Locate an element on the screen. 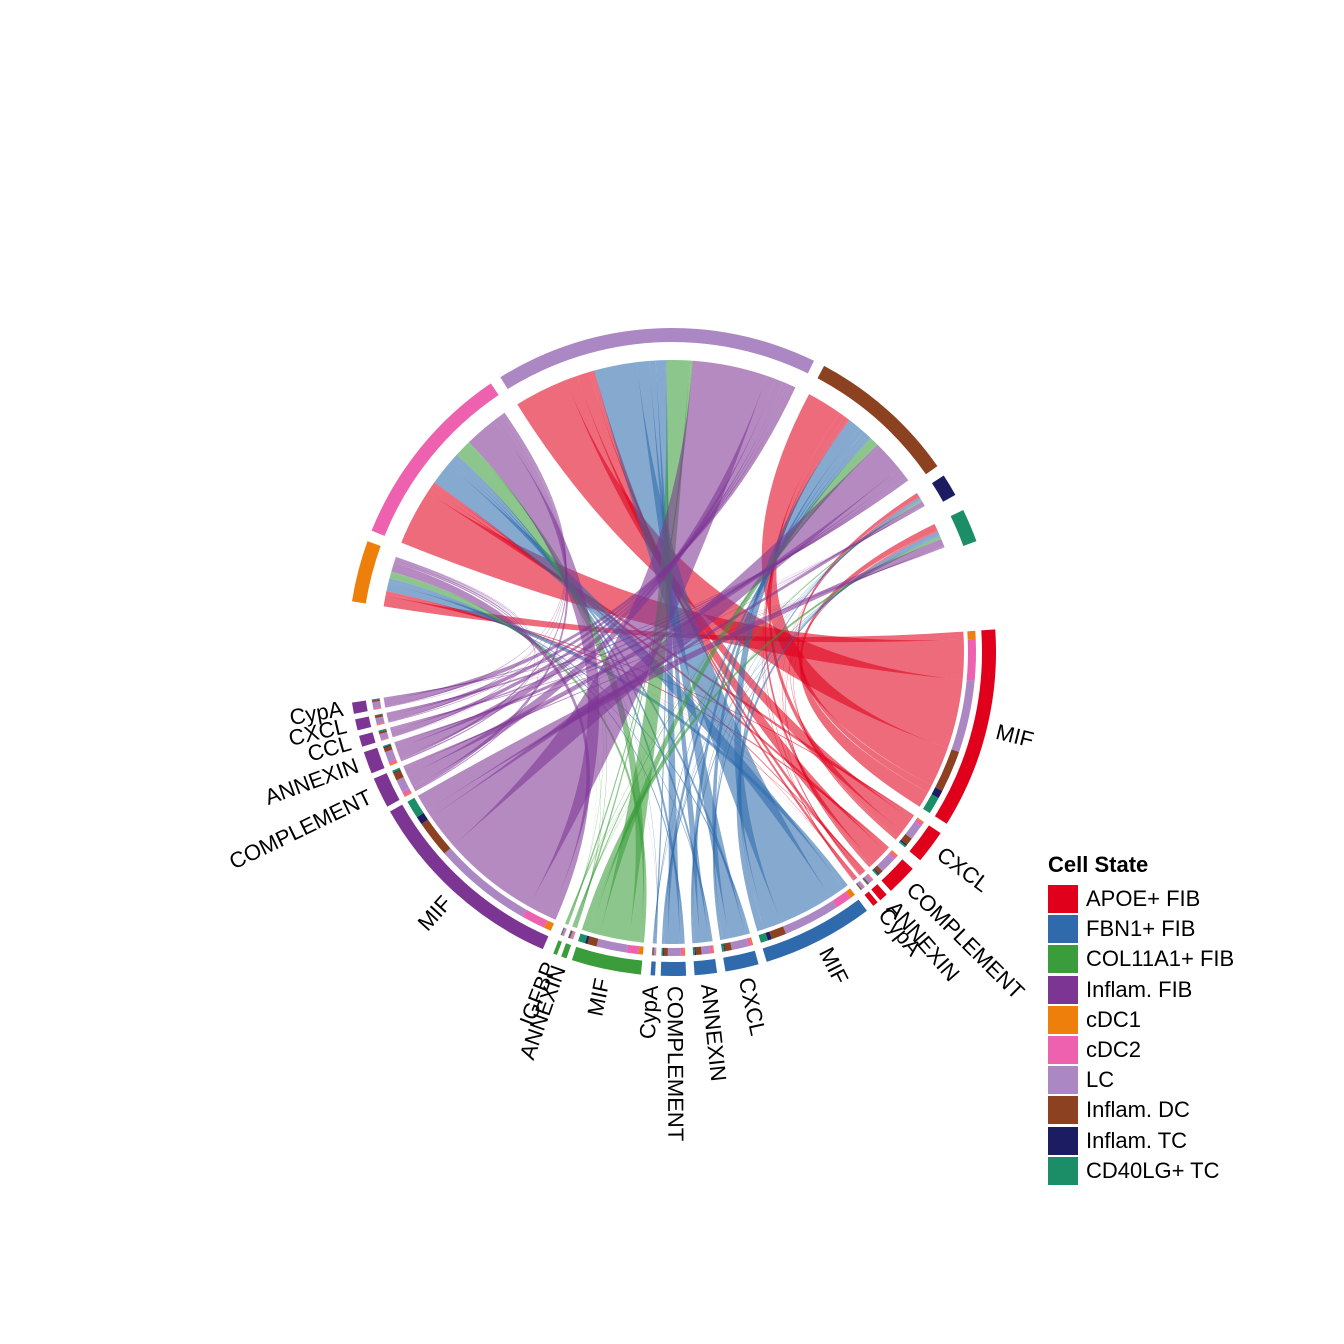 The image size is (1344, 1344). segment-label: CypA is located at coordinates (649, 1012).